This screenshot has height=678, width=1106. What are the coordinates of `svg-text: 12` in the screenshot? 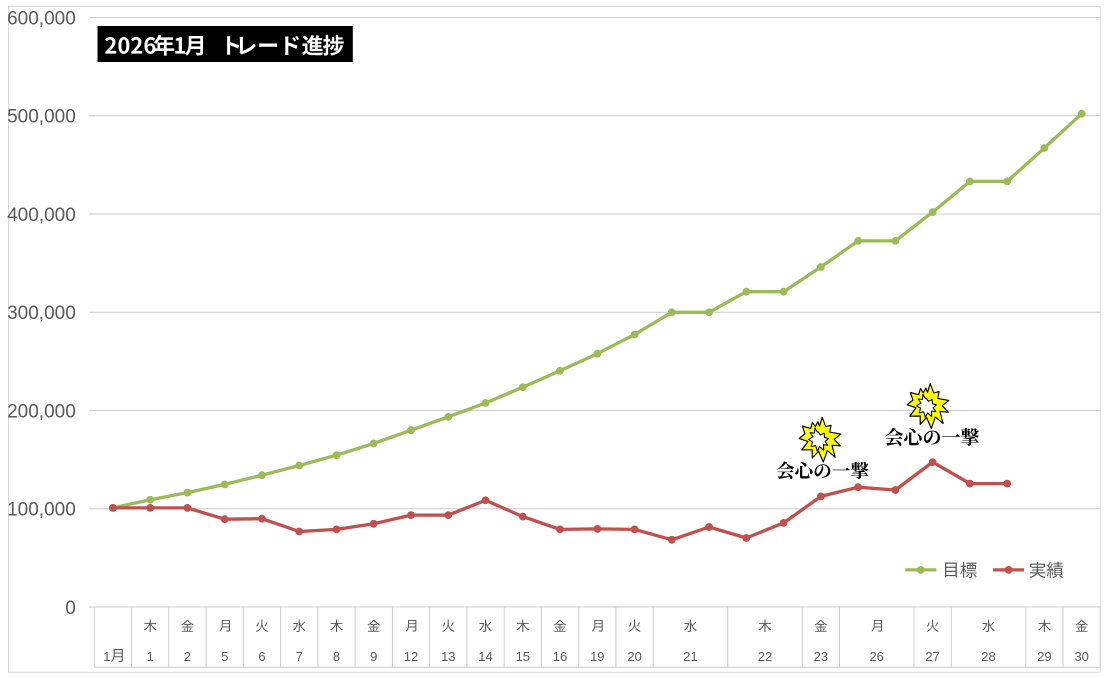 It's located at (411, 656).